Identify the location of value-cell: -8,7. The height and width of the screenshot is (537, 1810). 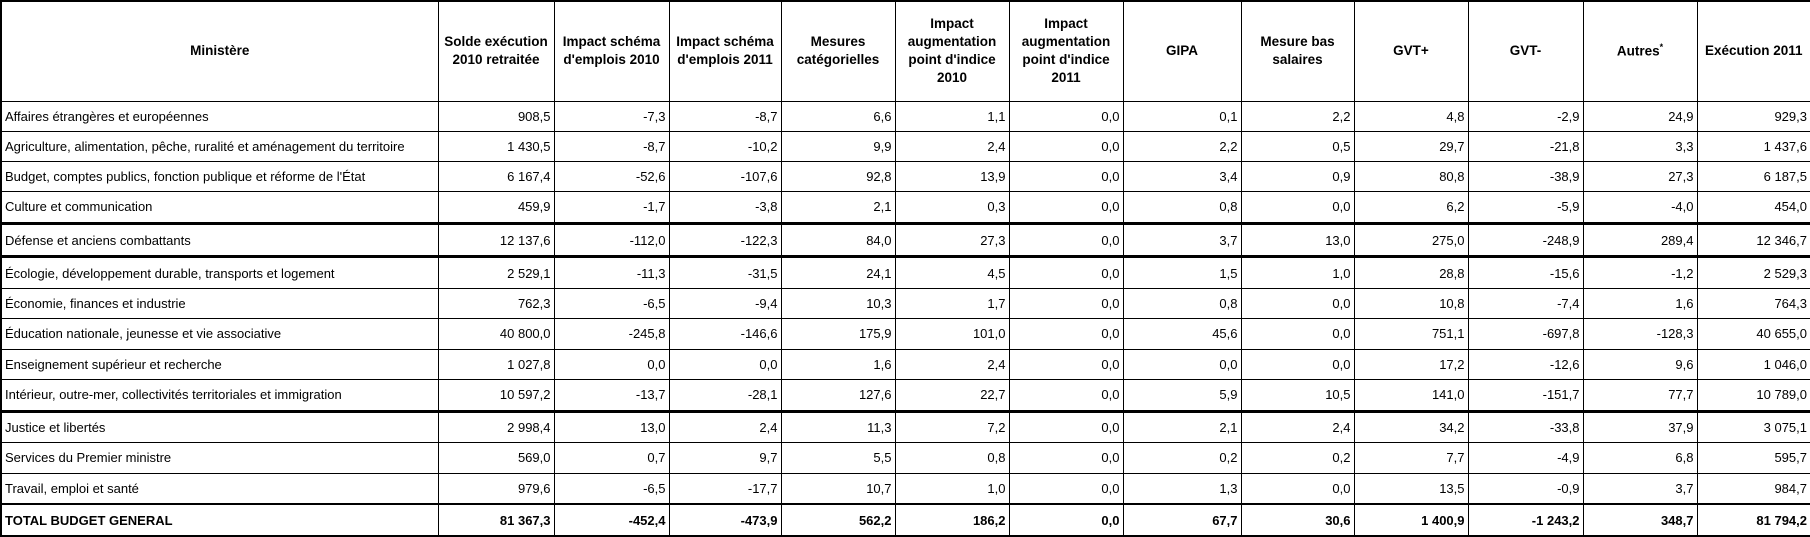
(725, 116).